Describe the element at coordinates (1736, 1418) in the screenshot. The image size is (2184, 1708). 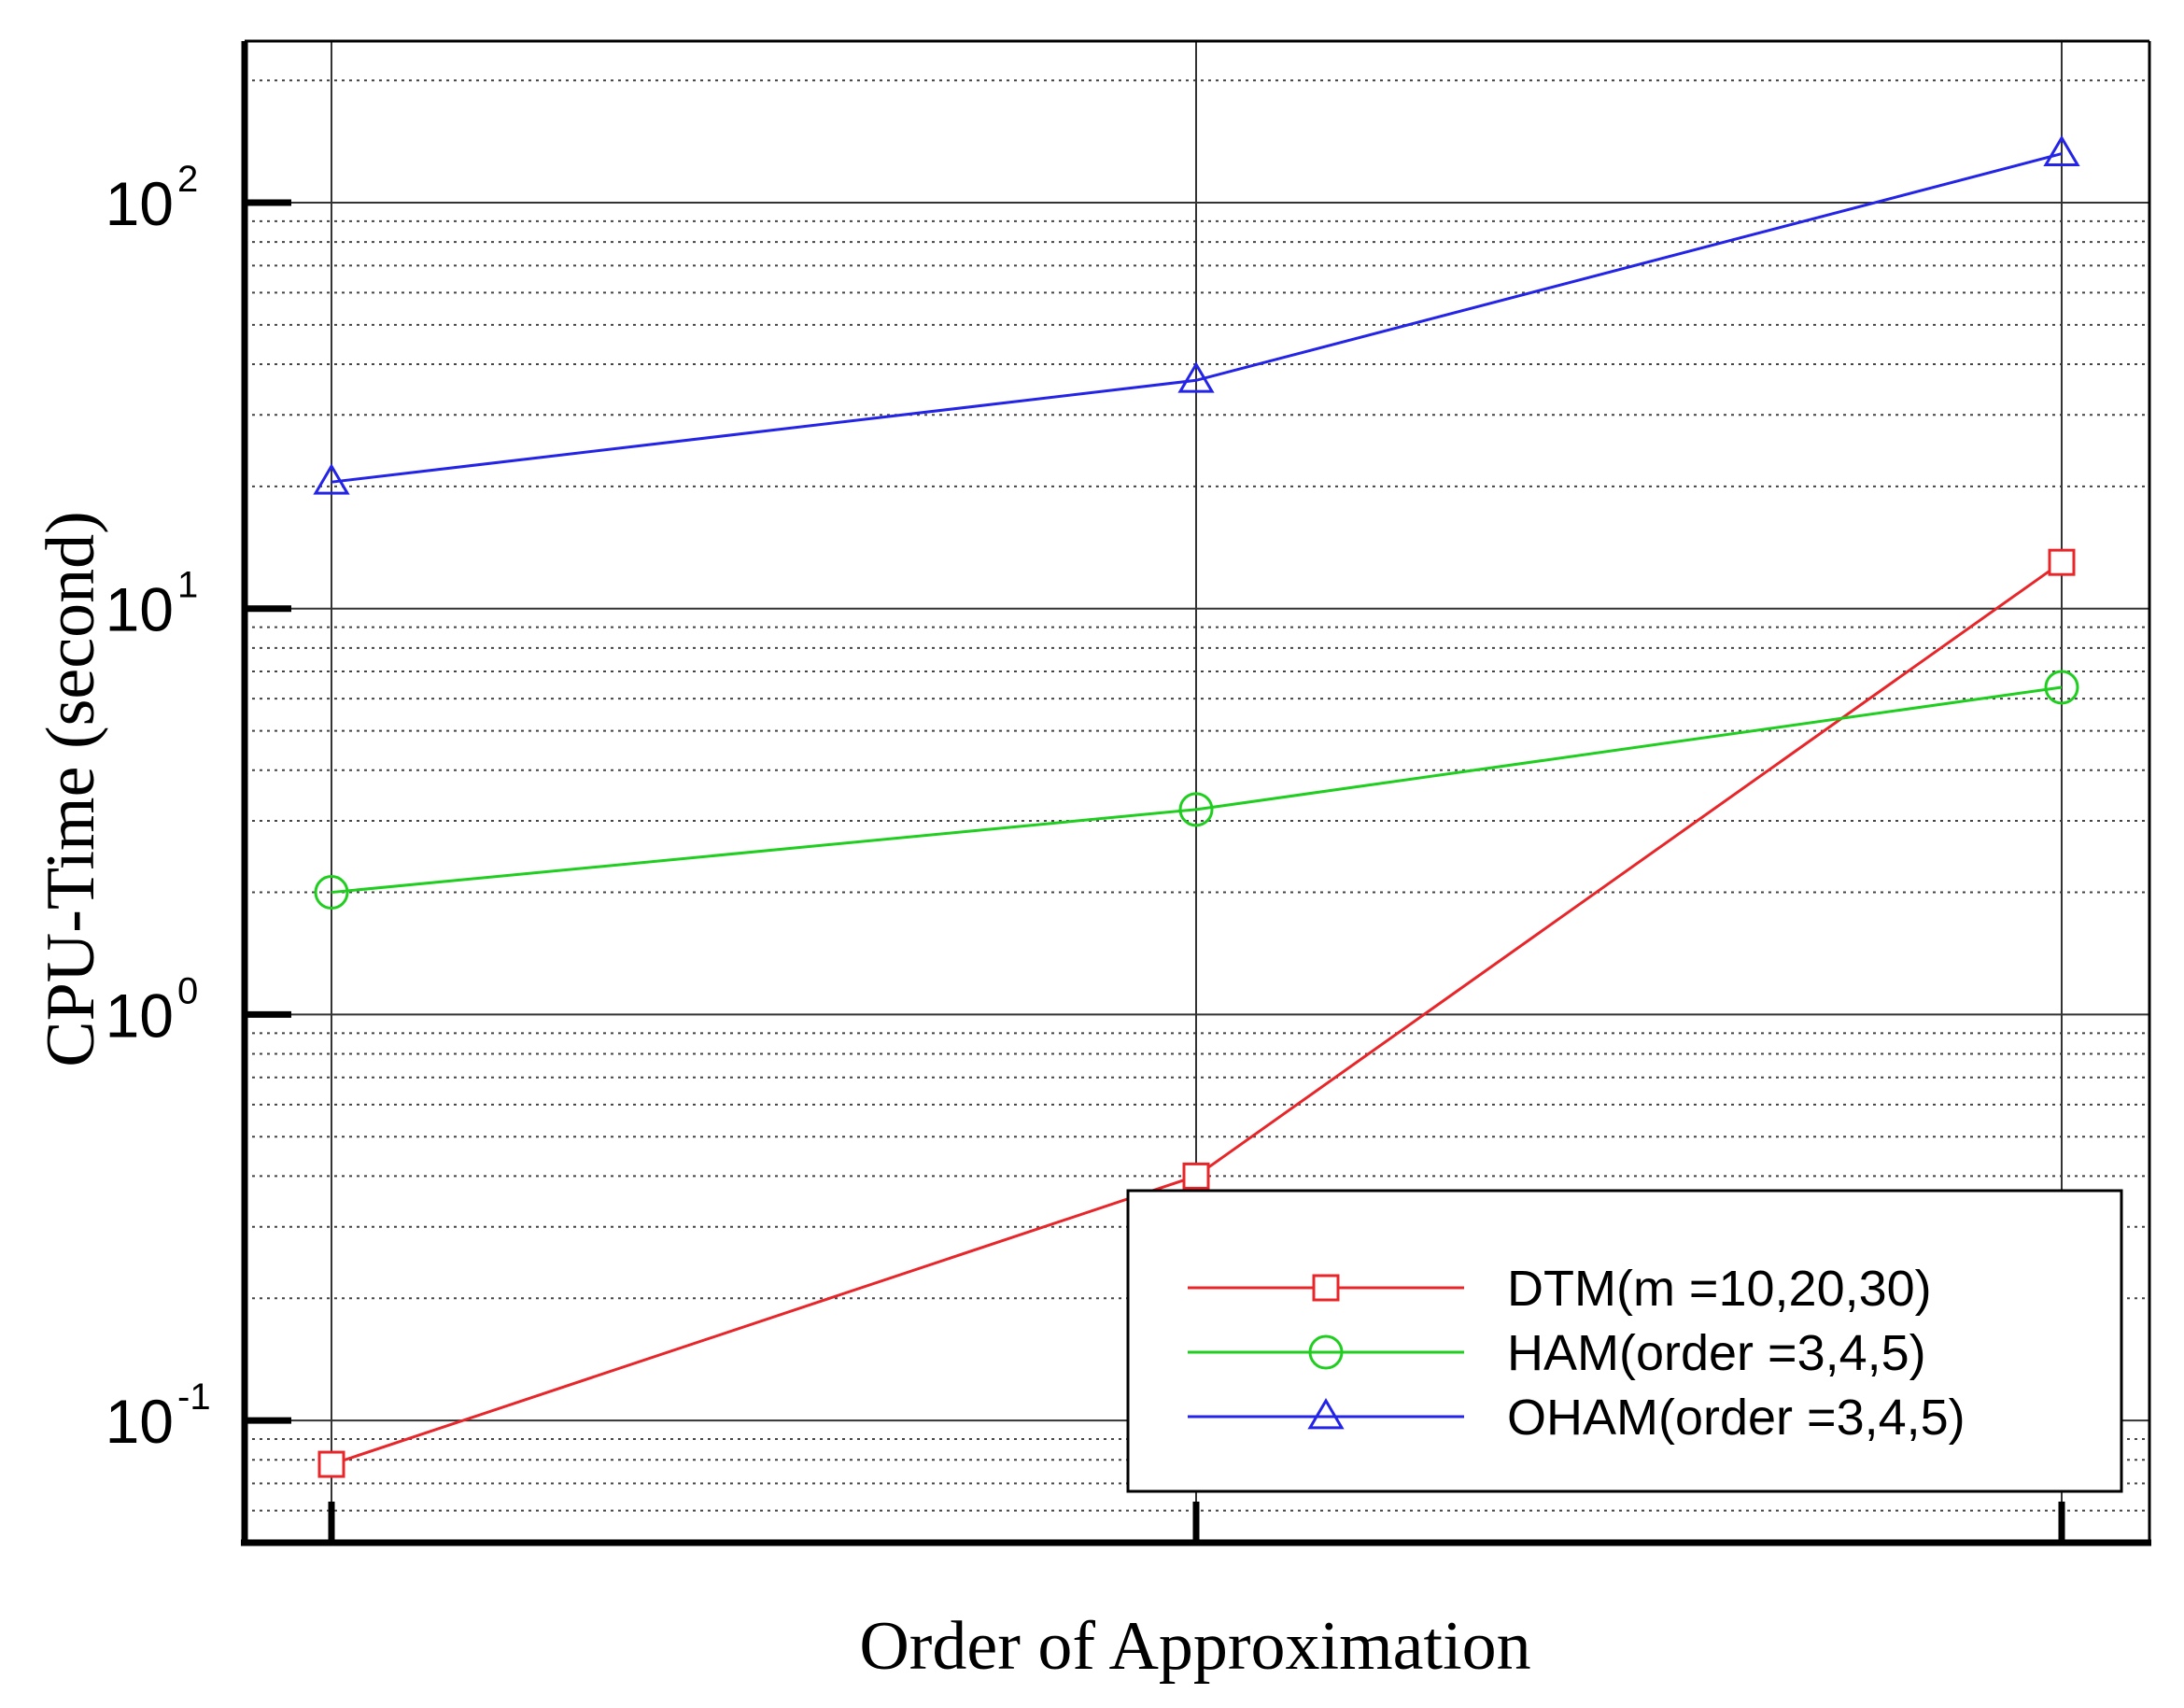
I see `legend-label: OHAM(order =3,4,5)` at that location.